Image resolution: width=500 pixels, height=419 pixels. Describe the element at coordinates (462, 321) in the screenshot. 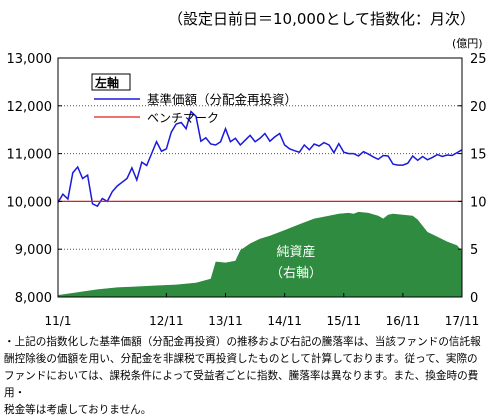

I see `x-tick-label: 17/11` at that location.